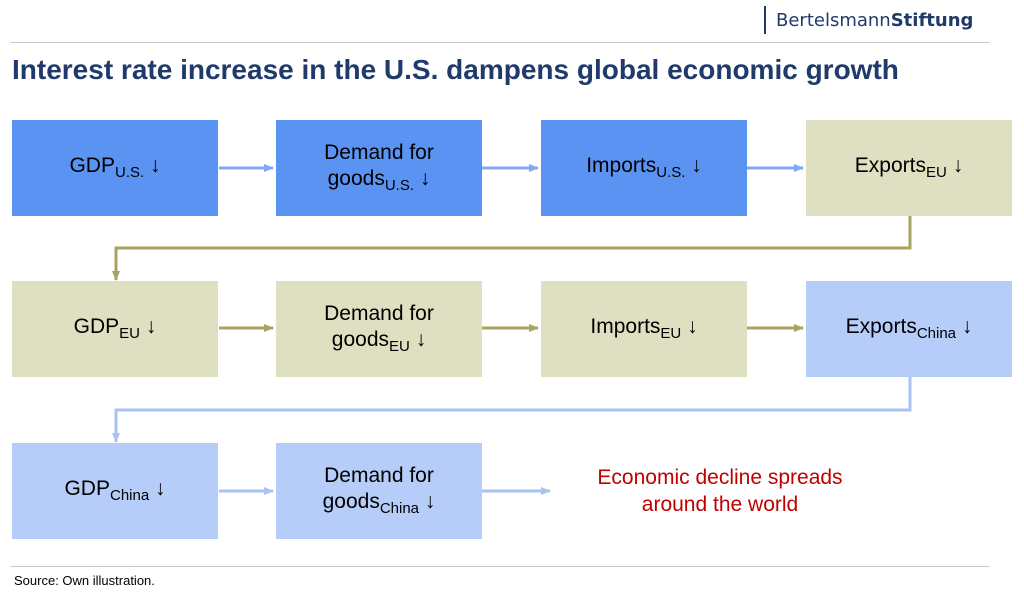 This screenshot has height=596, width=1024. What do you see at coordinates (84, 580) in the screenshot?
I see `source-note: Source: Own illustration.` at bounding box center [84, 580].